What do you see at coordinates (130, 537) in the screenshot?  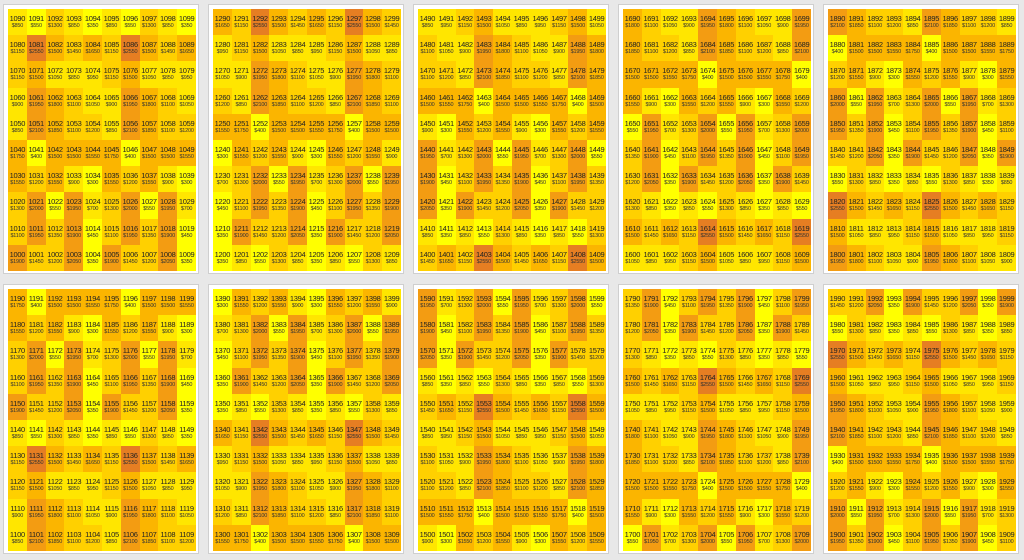 I see `seat-cell: 1106 $2100` at bounding box center [130, 537].